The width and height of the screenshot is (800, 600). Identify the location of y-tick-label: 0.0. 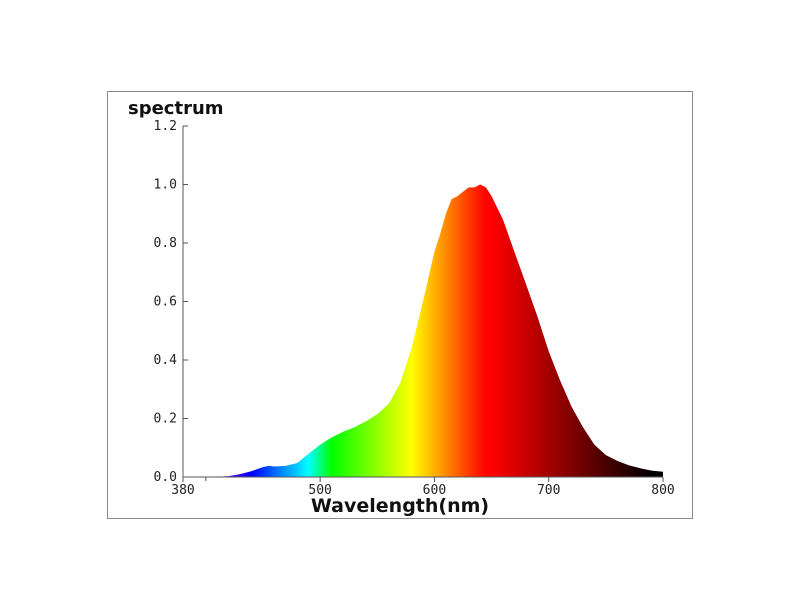
(165, 477).